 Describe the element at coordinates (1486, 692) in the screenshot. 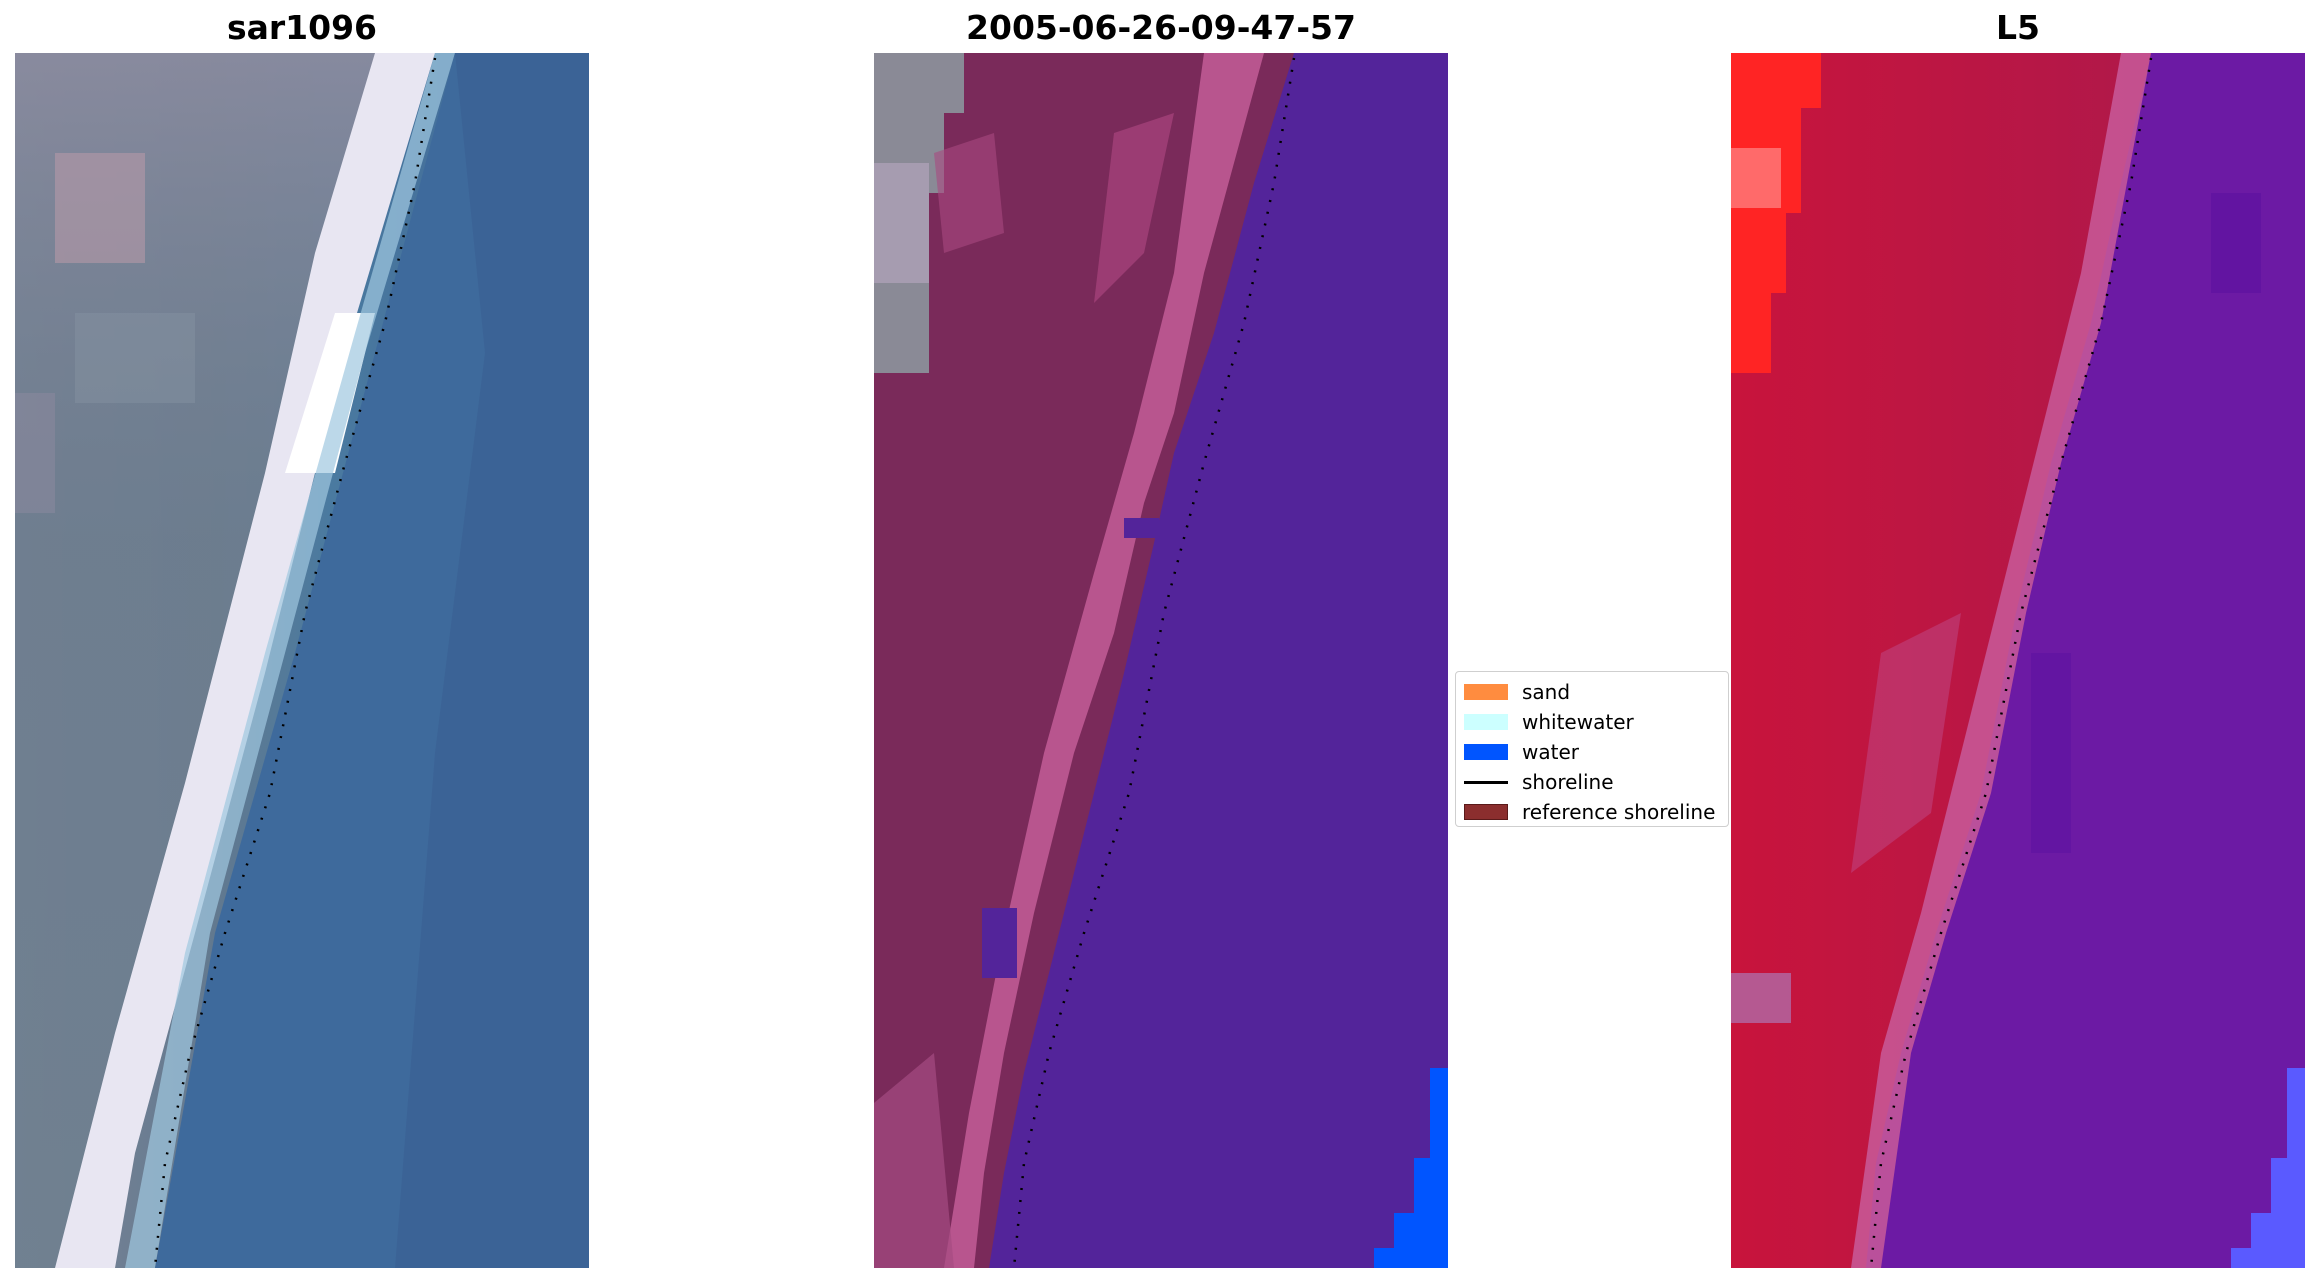

I see `sand-swatch` at that location.